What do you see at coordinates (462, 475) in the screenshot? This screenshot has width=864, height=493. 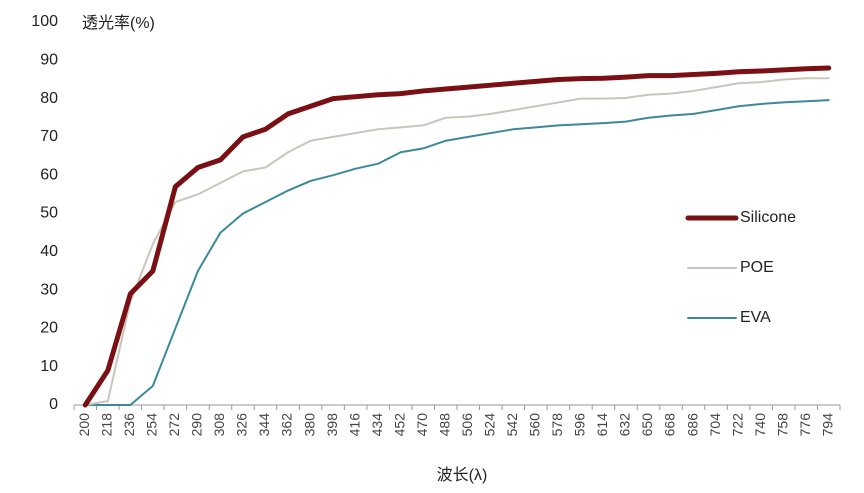 I see `x-axis-label: 波长(λ)` at bounding box center [462, 475].